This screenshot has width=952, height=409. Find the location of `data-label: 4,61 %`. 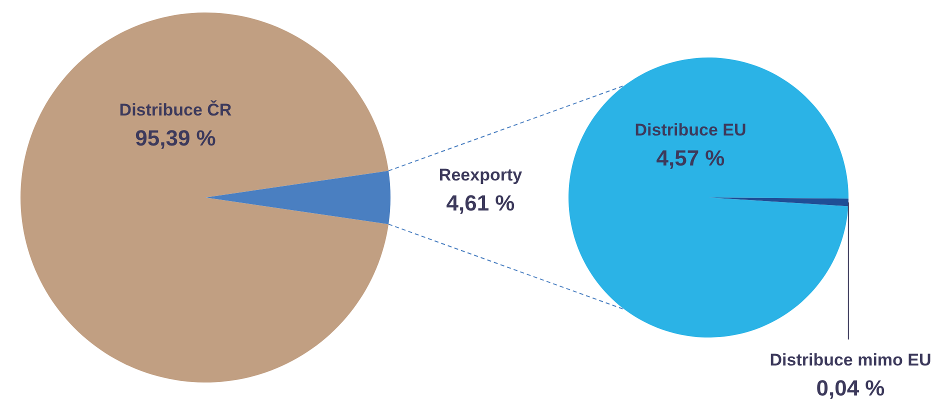

data-label: 4,61 % is located at coordinates (480, 203).